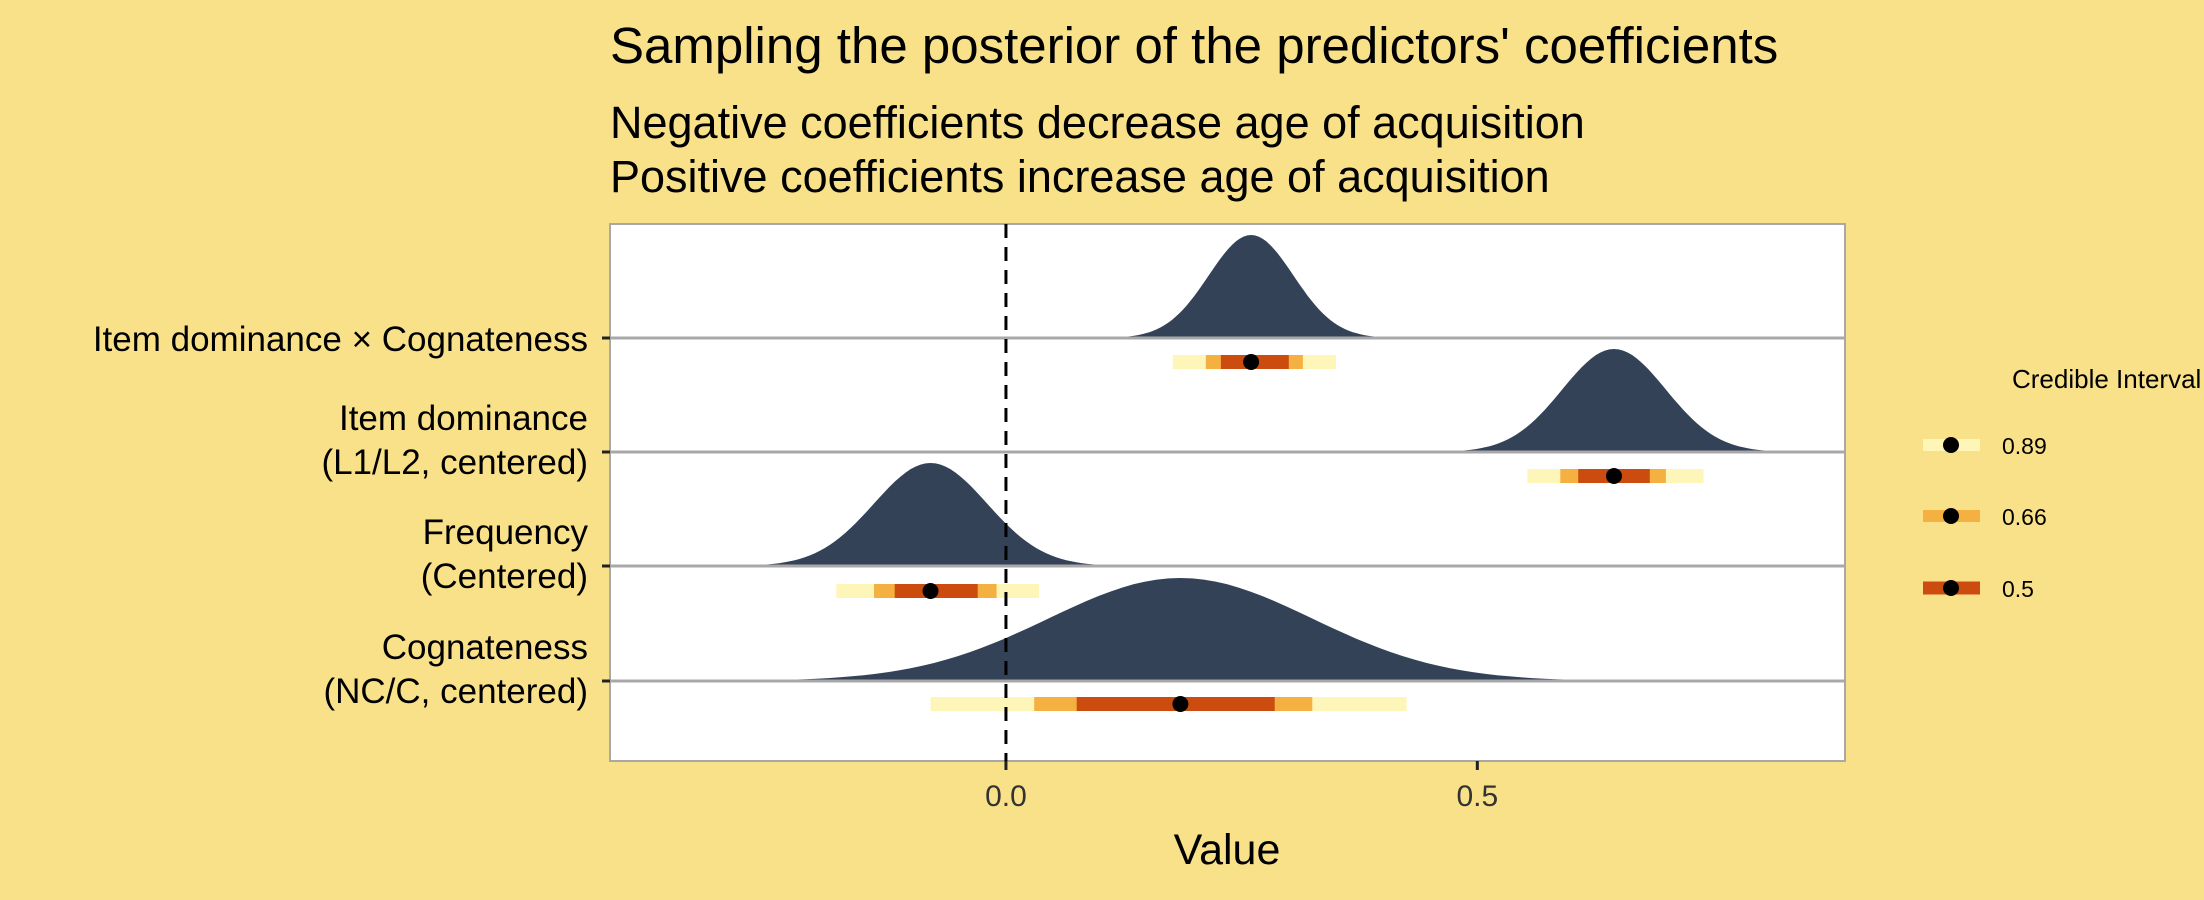 Image resolution: width=2204 pixels, height=900 pixels. What do you see at coordinates (463, 418) in the screenshot?
I see `y-axis-label: Item dominance` at bounding box center [463, 418].